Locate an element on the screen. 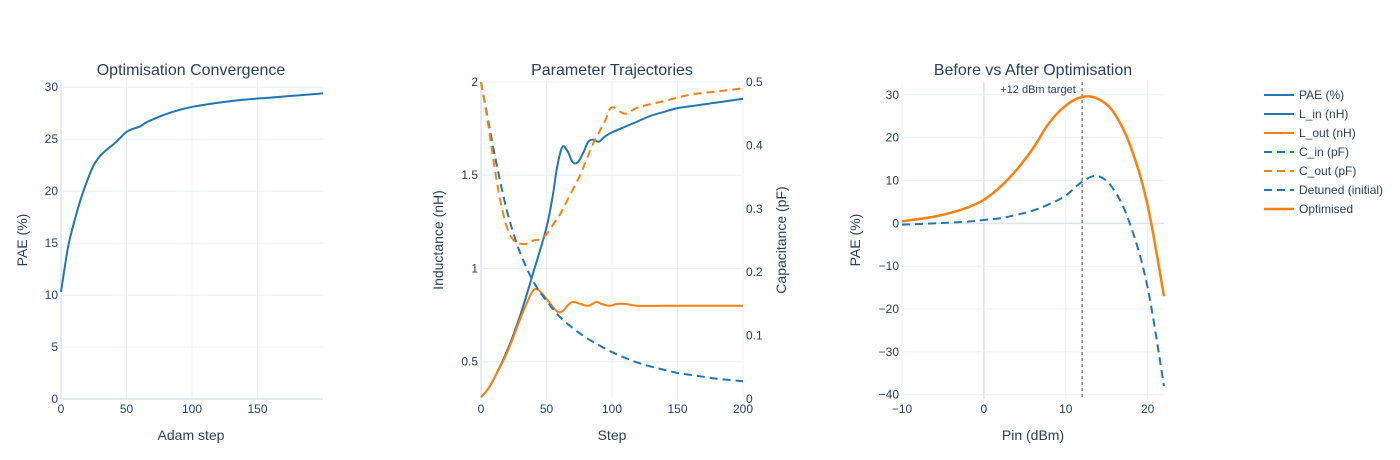 The image size is (1400, 460). legend-item-c-out-pf: C_out (pF) is located at coordinates (1310, 171).